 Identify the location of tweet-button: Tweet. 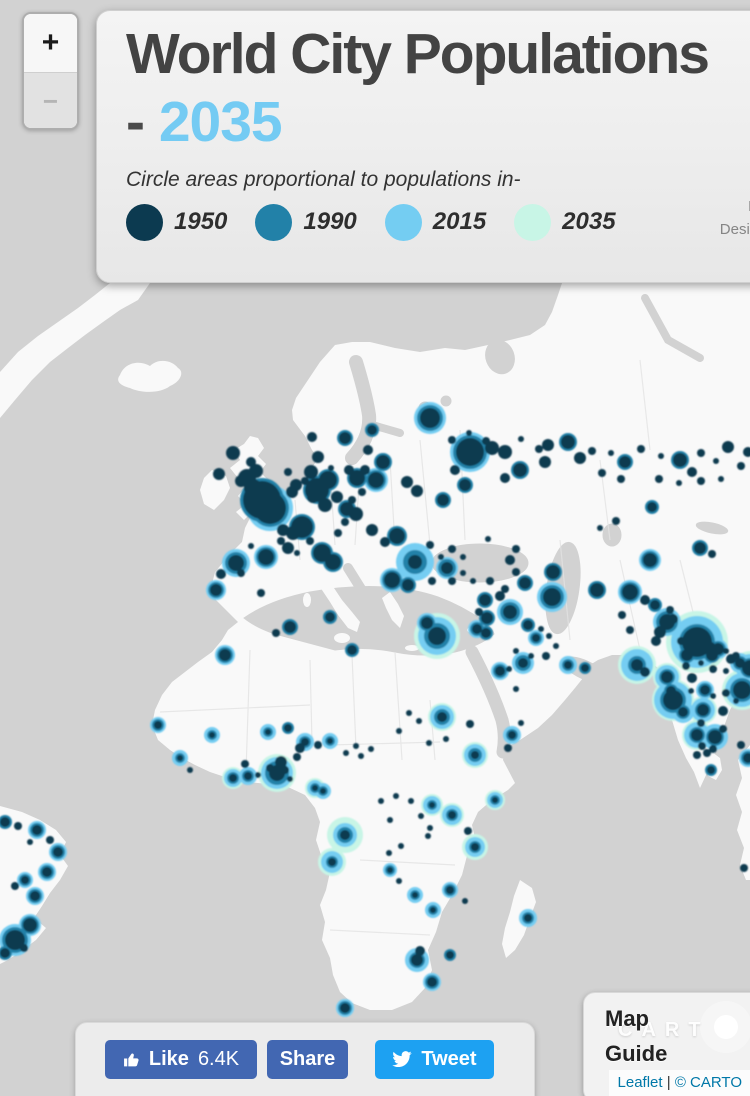
(434, 1059).